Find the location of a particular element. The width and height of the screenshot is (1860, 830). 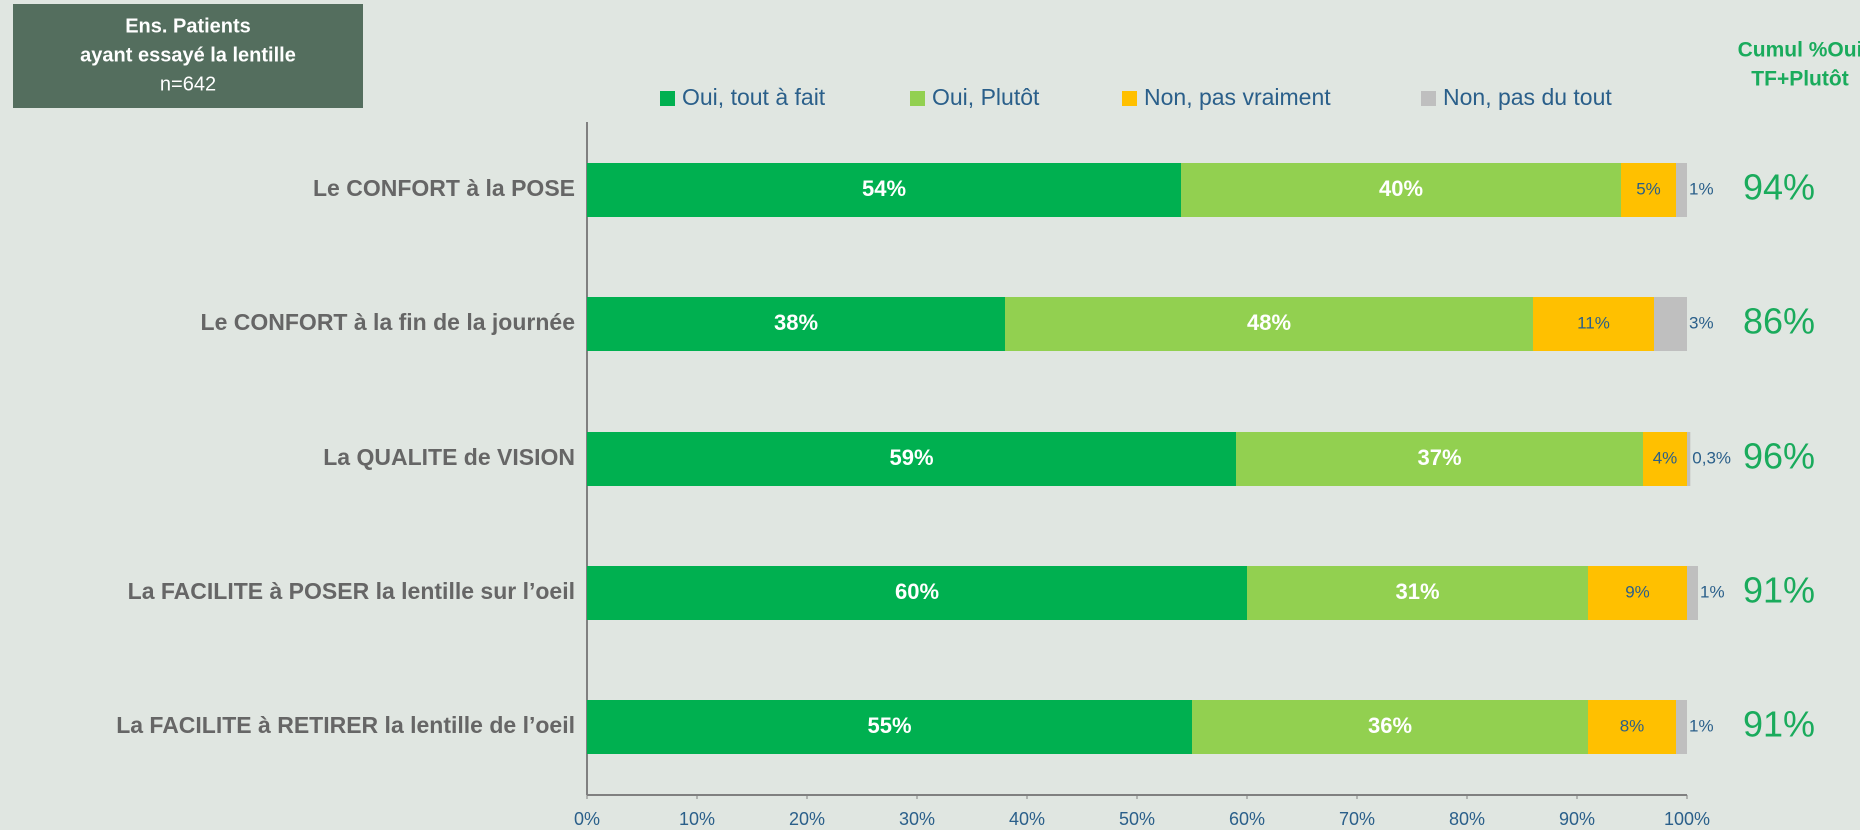

value-label: 8% is located at coordinates (1632, 725).